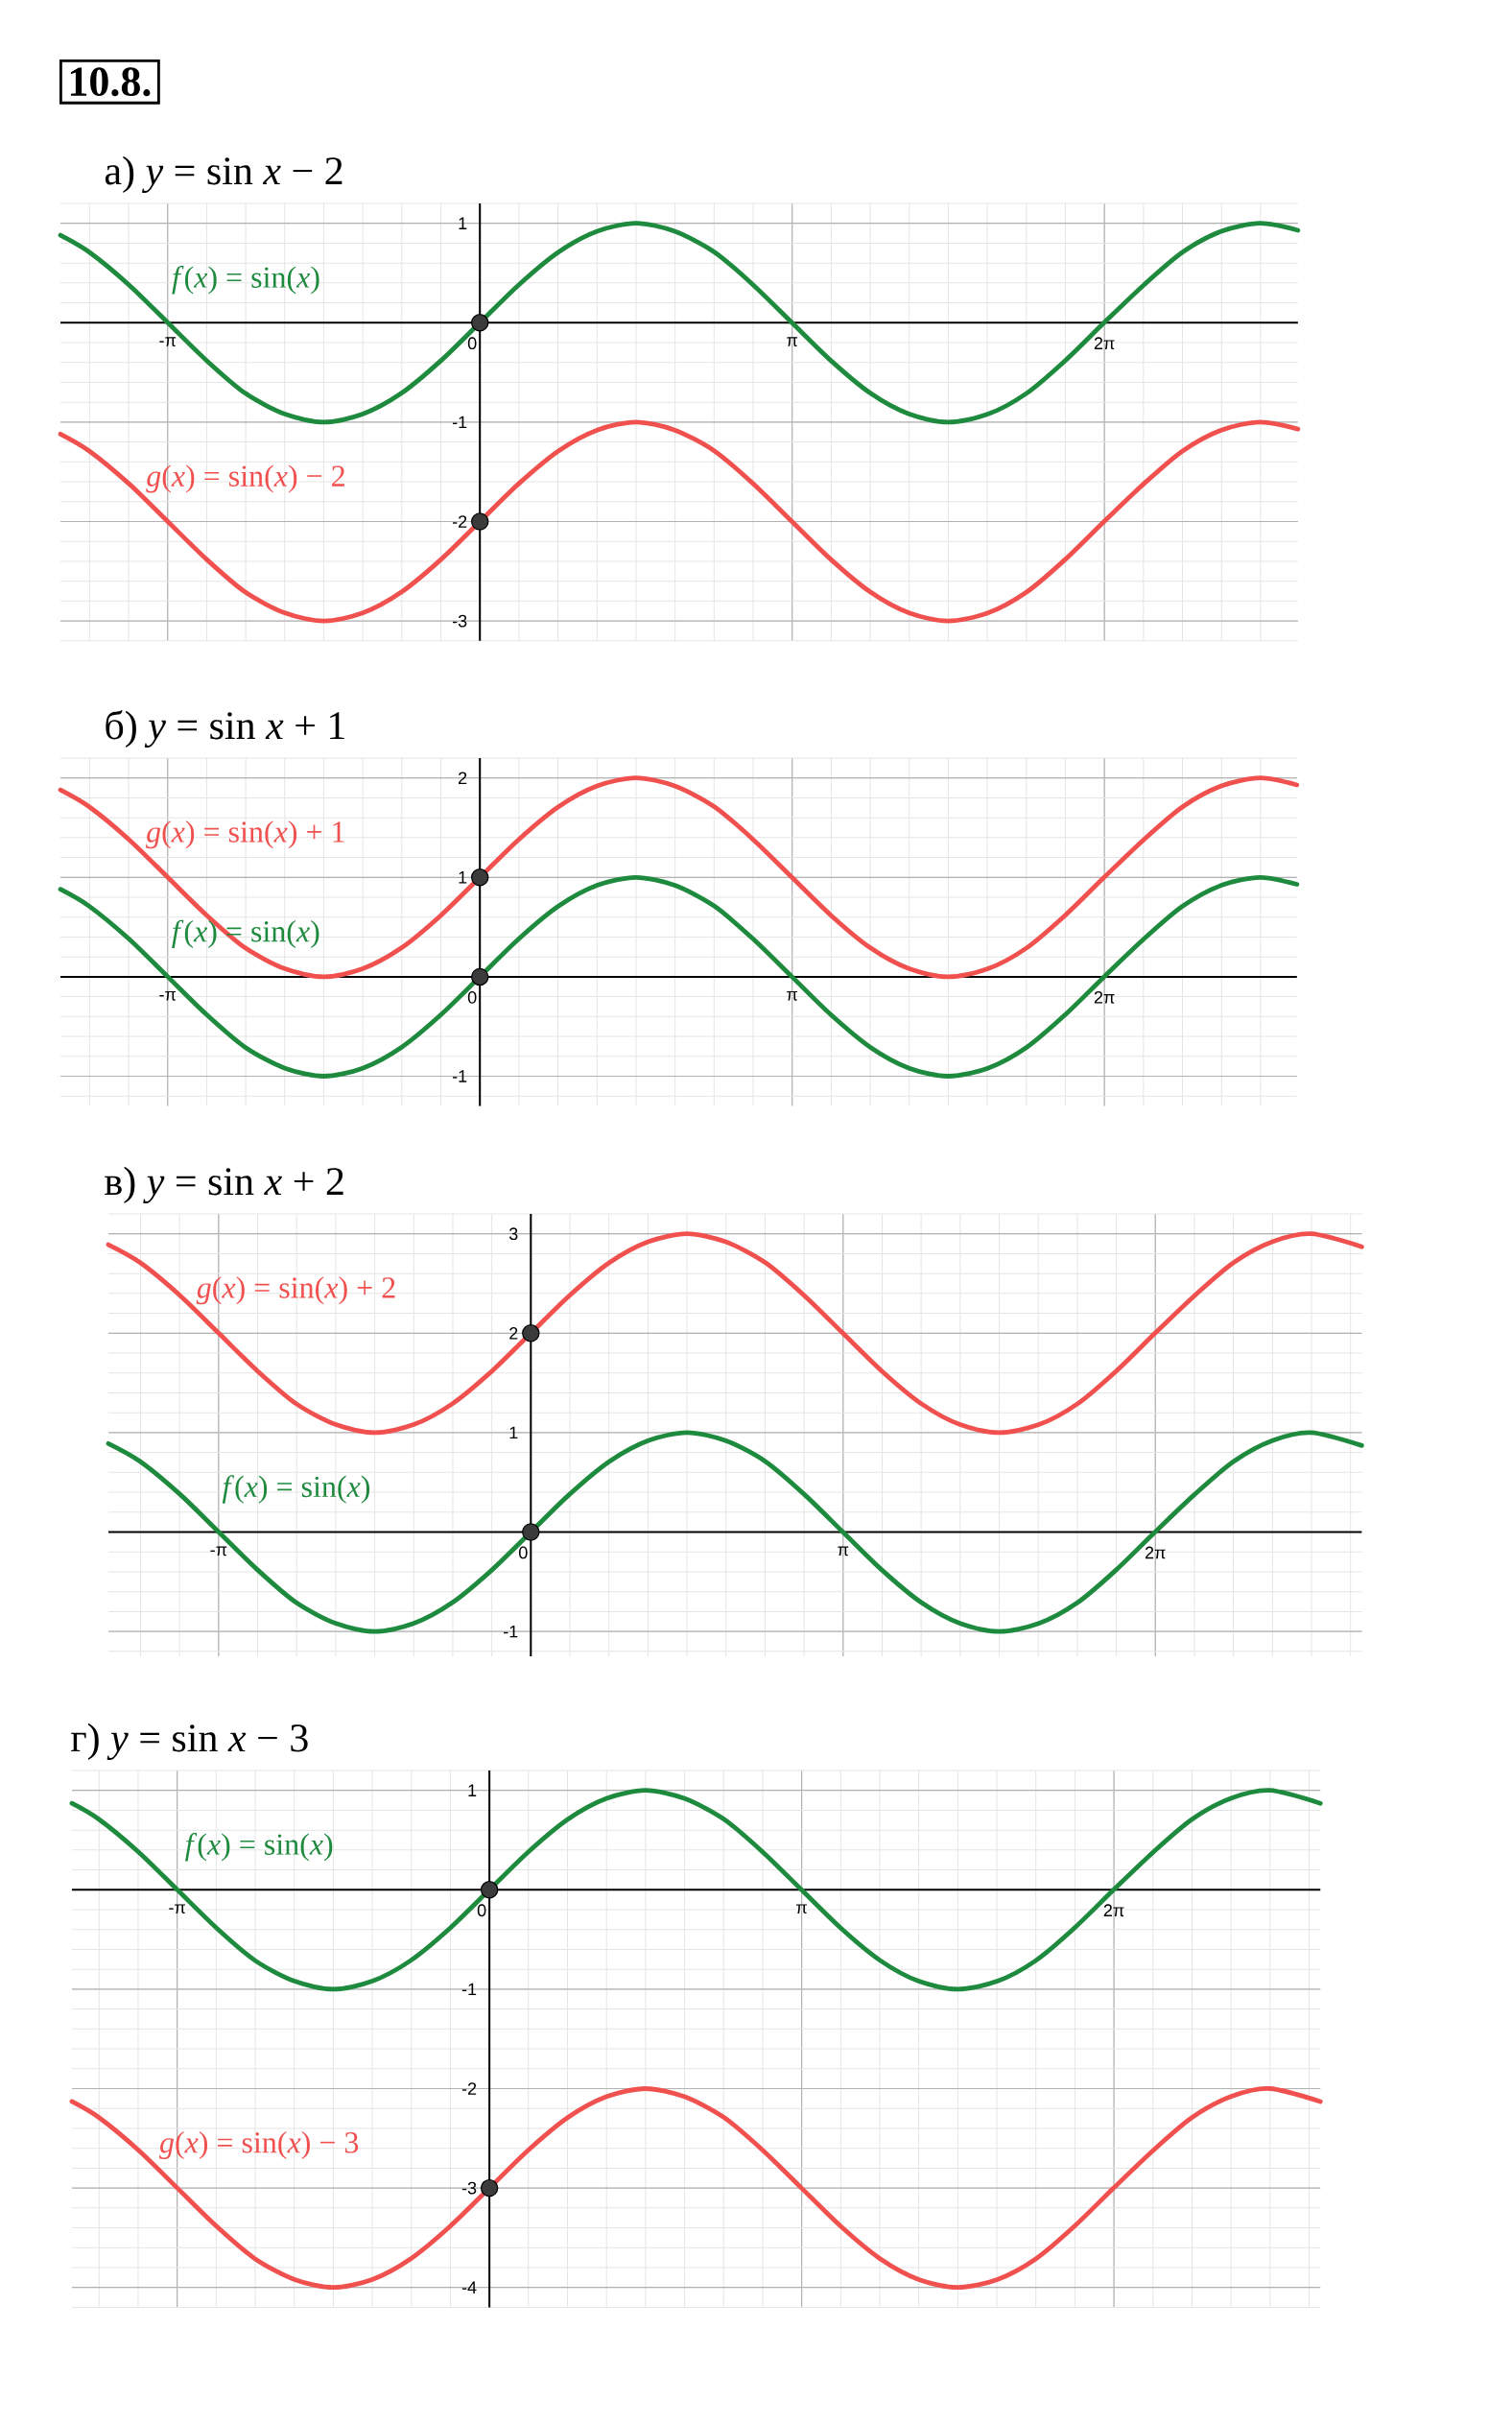 This screenshot has width=1512, height=2424. I want to click on y-tick-label: 3, so click(513, 1234).